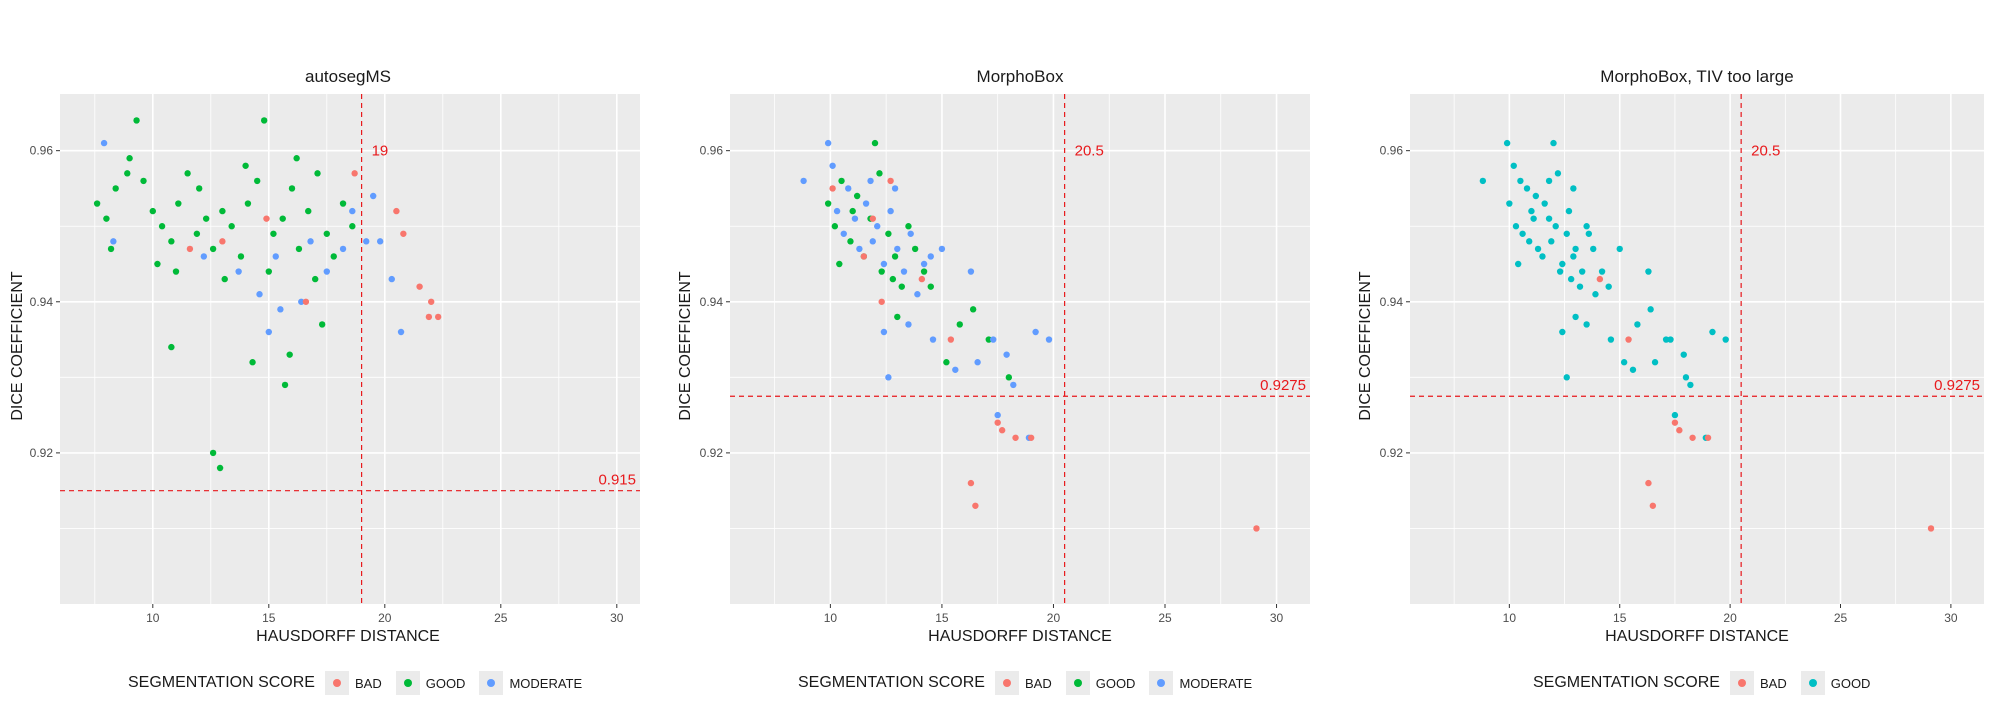 The height and width of the screenshot is (720, 2001). I want to click on legend-item-good: GOOD, so click(1100, 683).